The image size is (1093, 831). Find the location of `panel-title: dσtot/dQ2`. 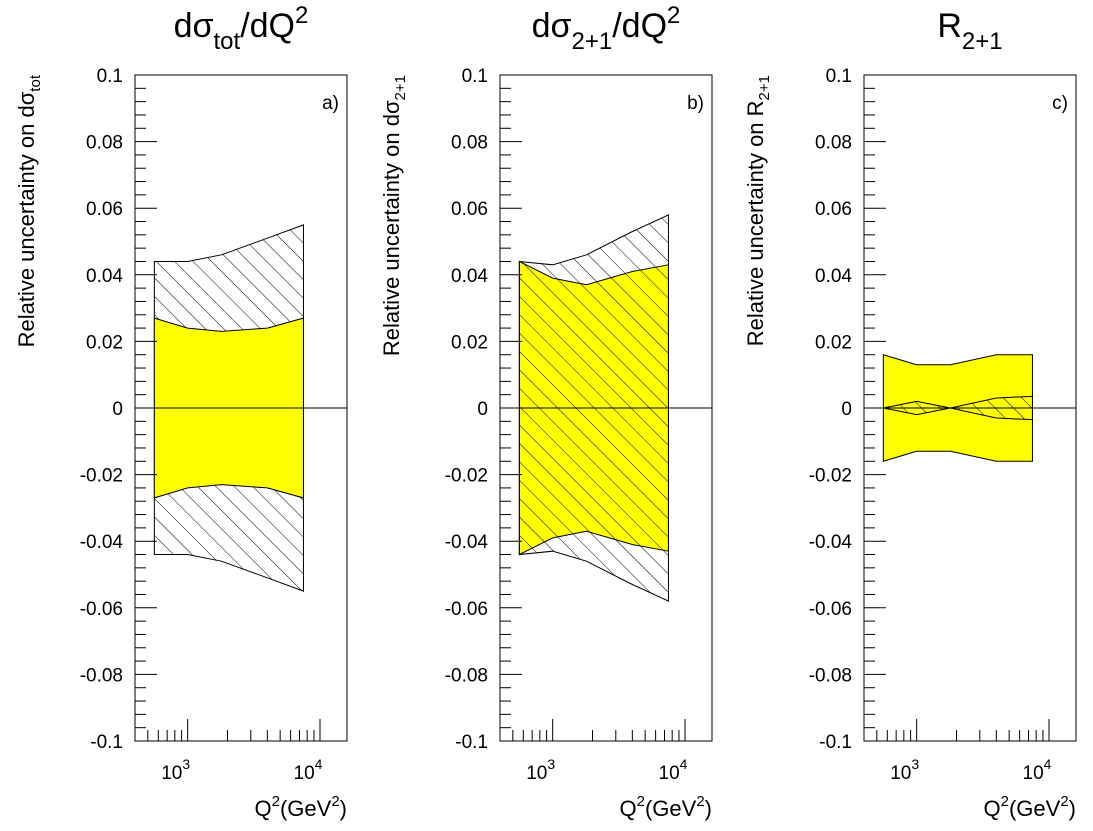

panel-title: dσtot/dQ2 is located at coordinates (241, 28).